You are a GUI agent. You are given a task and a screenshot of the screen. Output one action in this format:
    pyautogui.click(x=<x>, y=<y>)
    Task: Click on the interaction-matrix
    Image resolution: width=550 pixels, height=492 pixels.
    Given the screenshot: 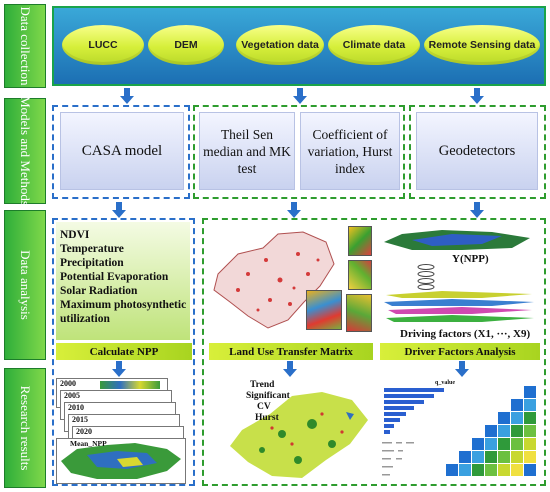 What is the action you would take?
    pyautogui.click(x=492, y=433)
    